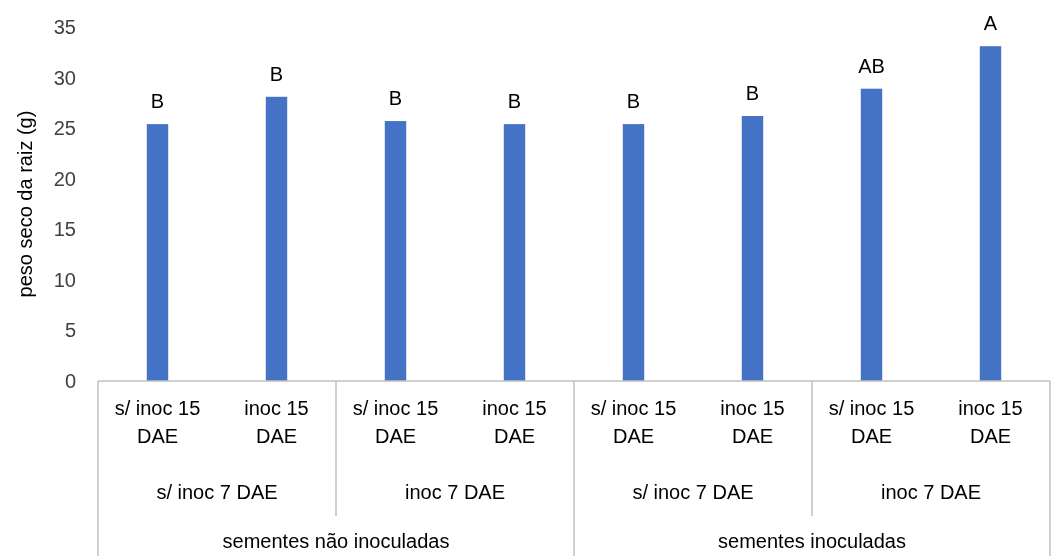  Describe the element at coordinates (64, 279) in the screenshot. I see `y-tick-label: 10` at that location.